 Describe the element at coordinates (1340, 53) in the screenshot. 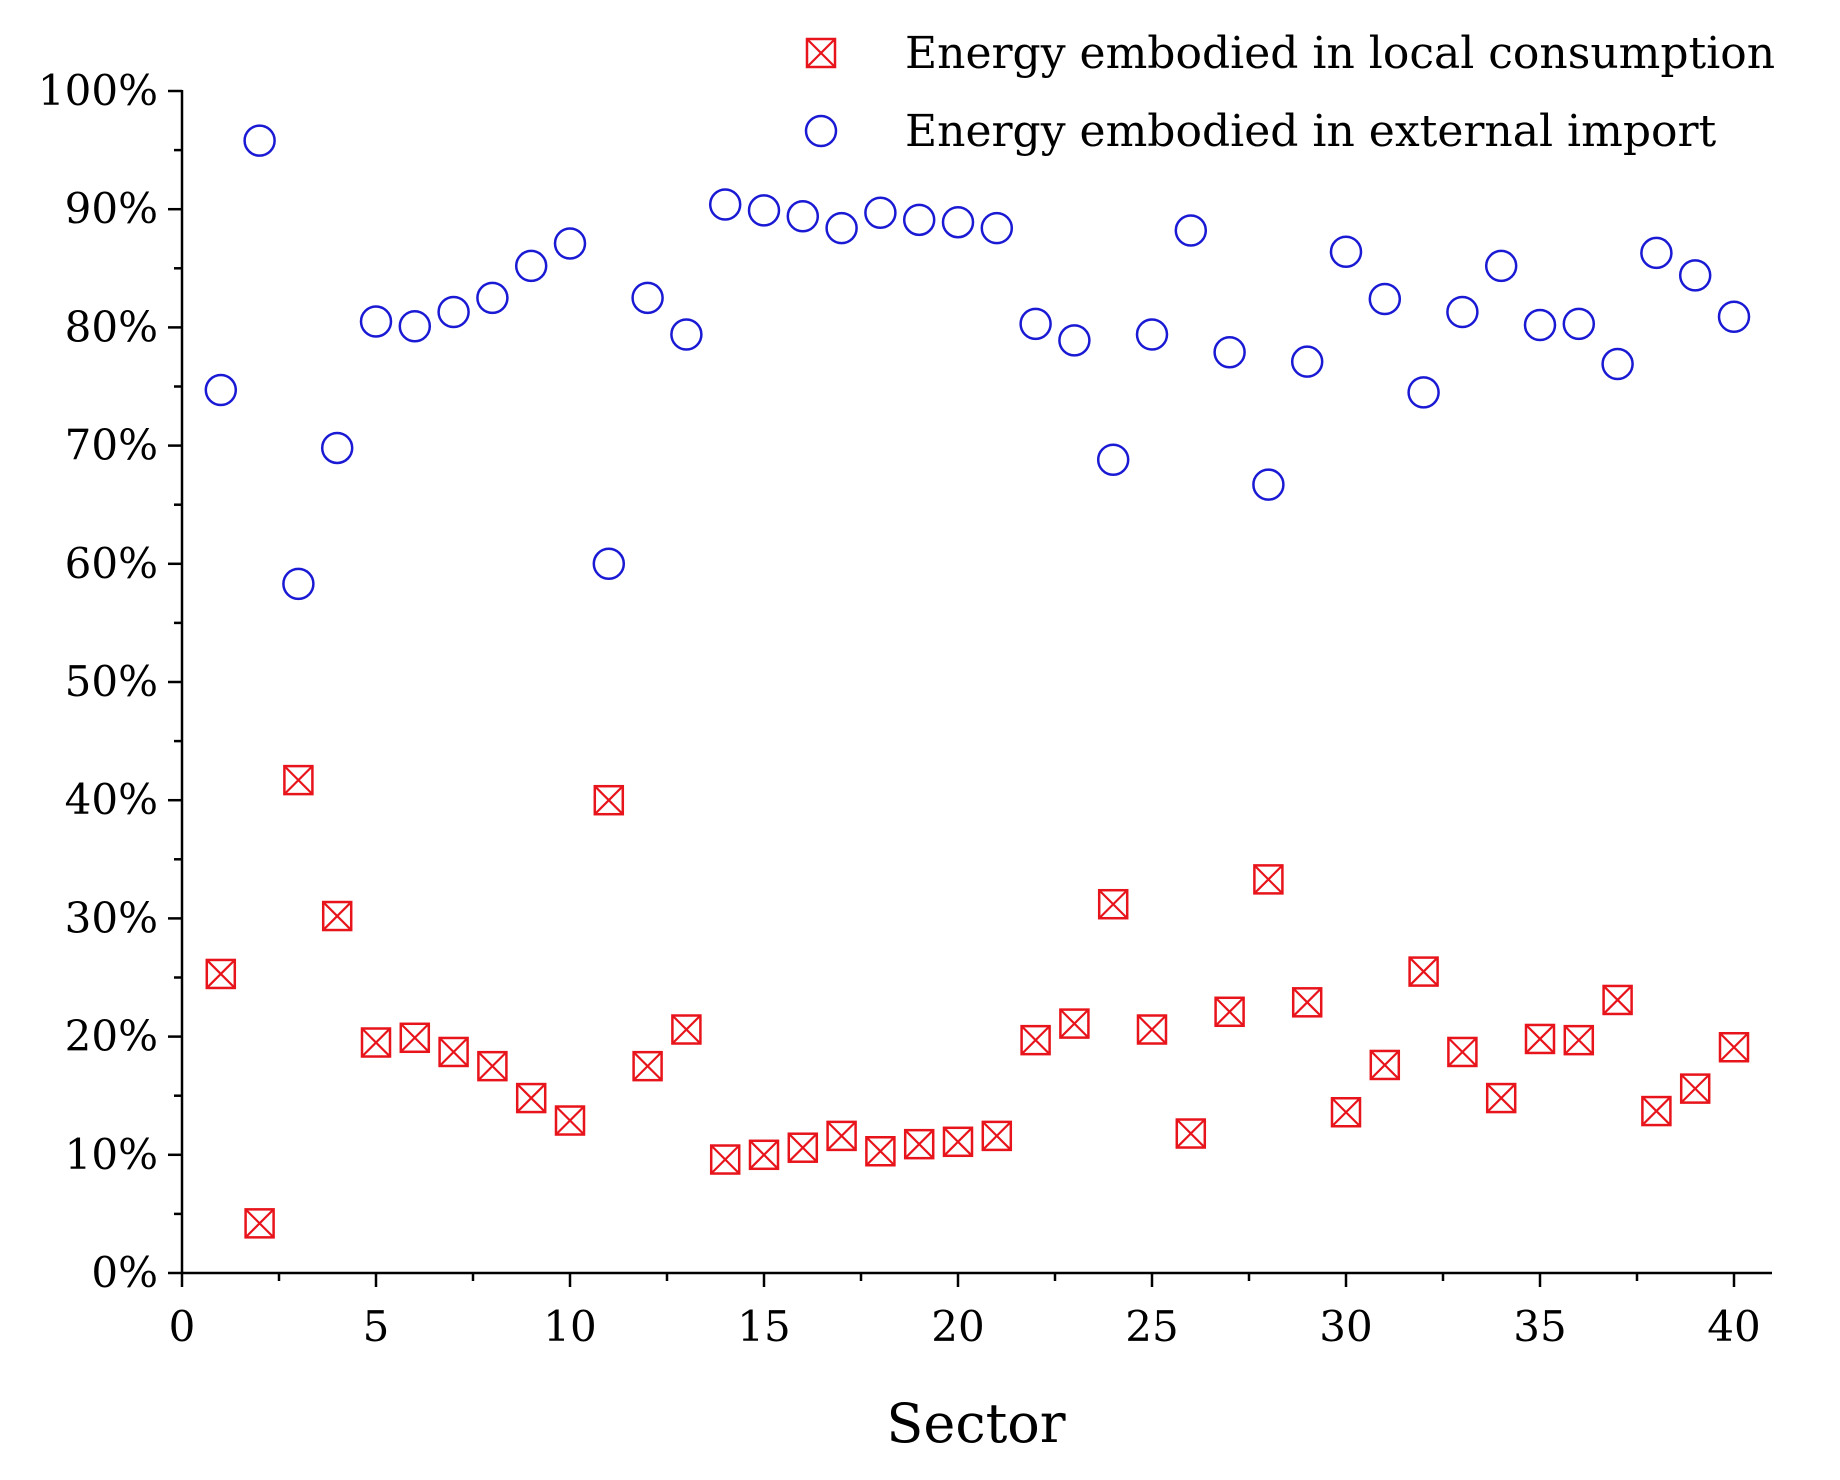

I see `legend-label: Energy embodied in local consumption` at that location.